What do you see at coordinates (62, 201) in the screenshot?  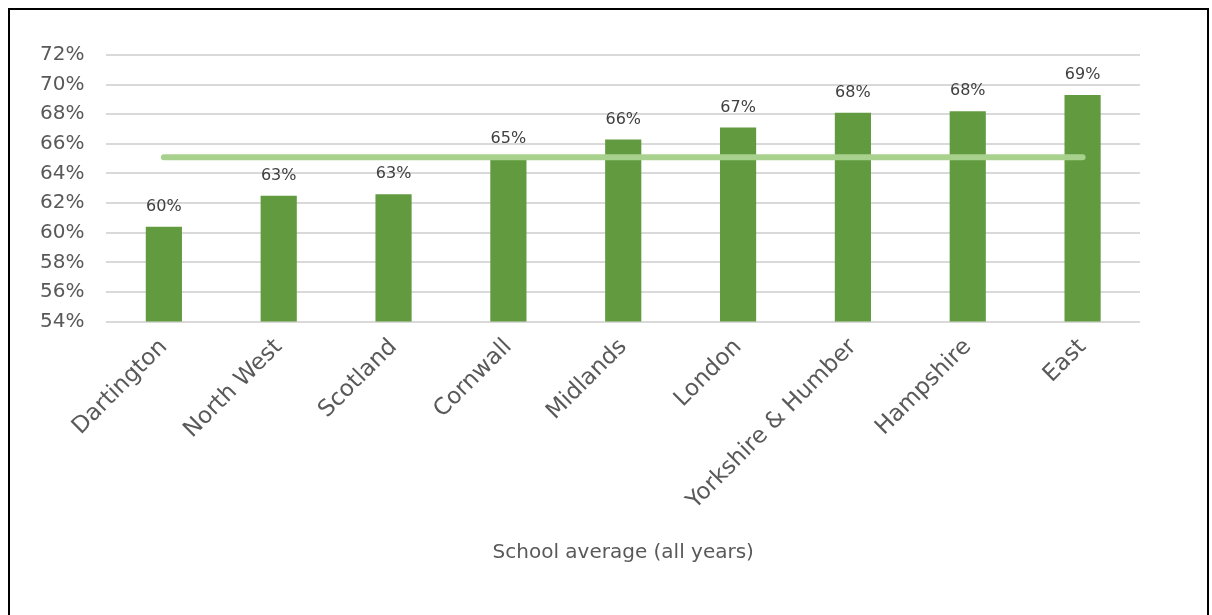 I see `y-tick-label: 62%` at bounding box center [62, 201].